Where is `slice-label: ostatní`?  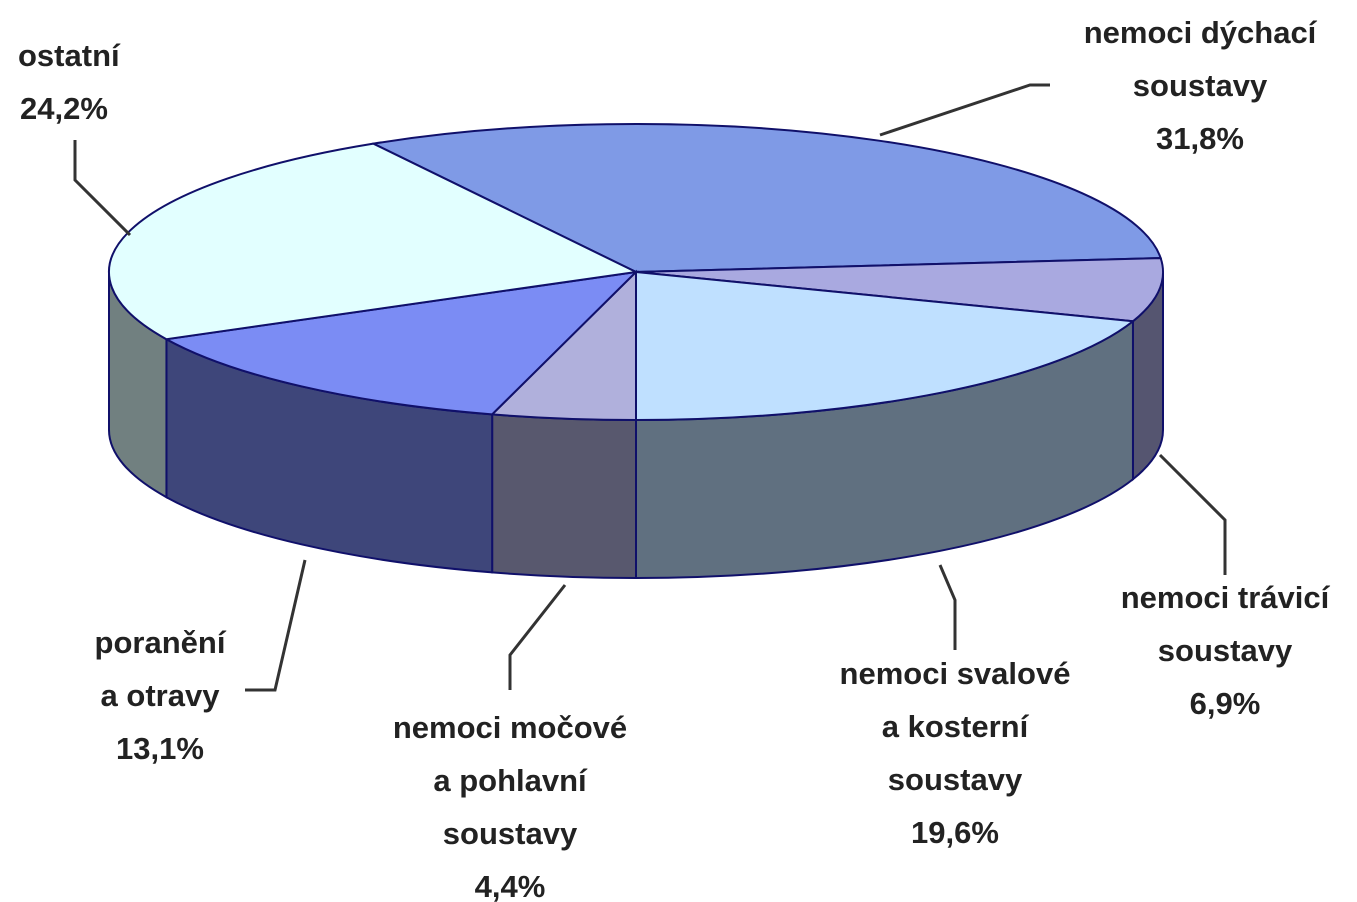
slice-label: ostatní is located at coordinates (69, 55).